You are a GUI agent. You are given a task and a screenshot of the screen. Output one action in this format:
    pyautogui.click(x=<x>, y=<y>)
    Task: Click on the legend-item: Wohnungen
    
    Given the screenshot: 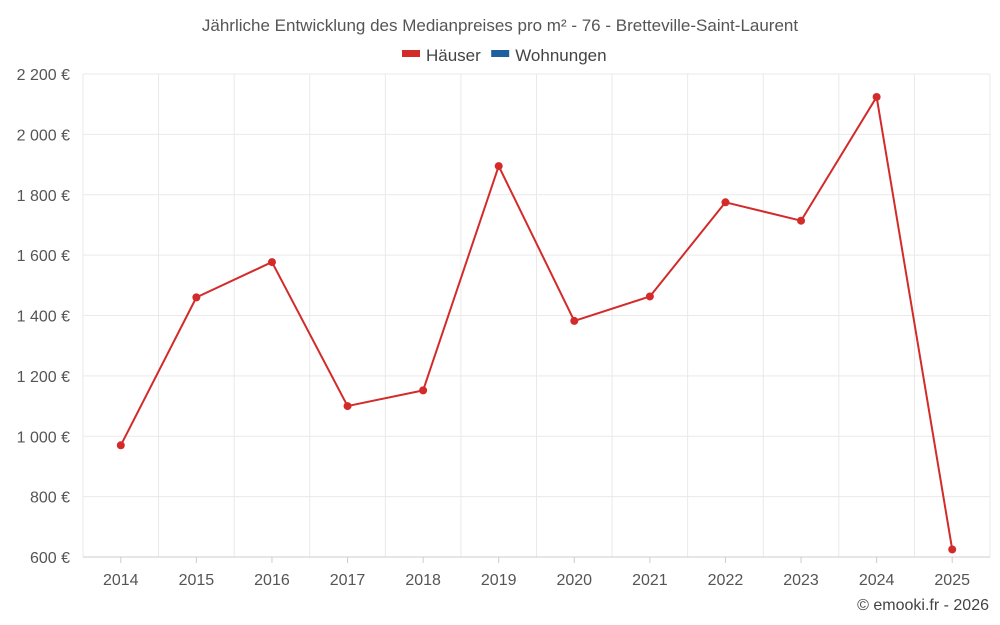 What is the action you would take?
    pyautogui.click(x=549, y=55)
    